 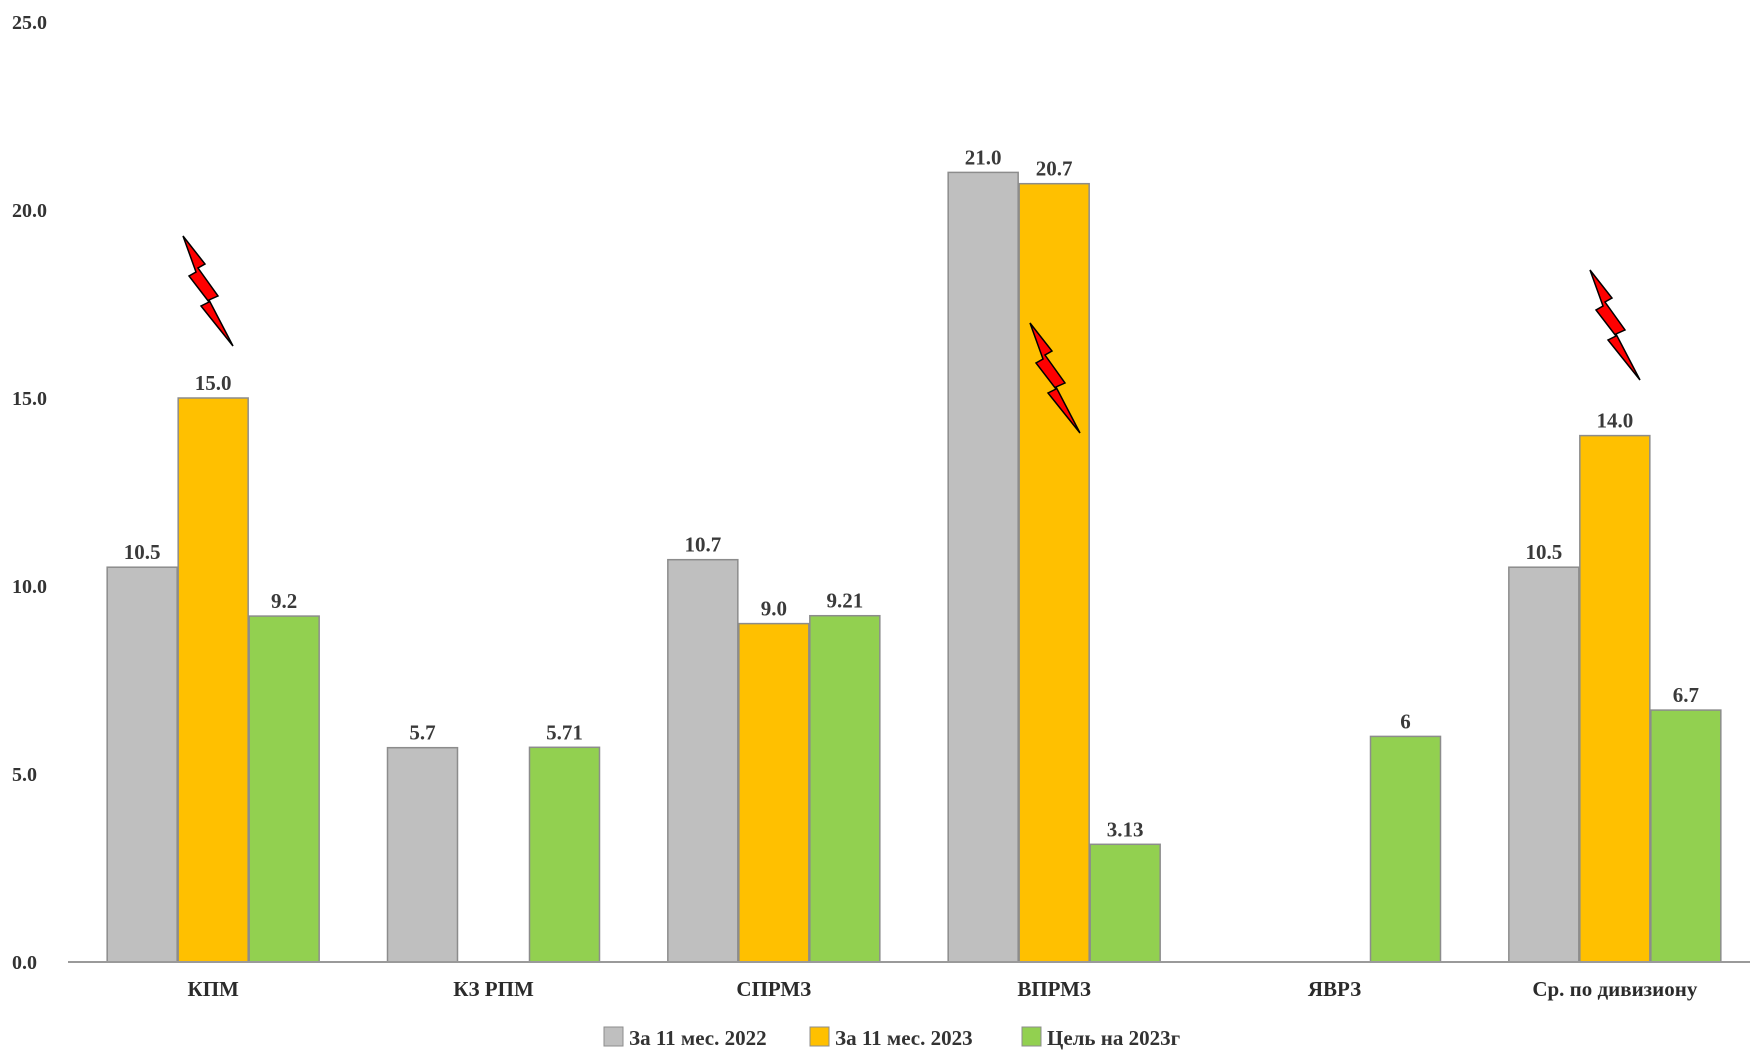 I want to click on legend-label: Цель на 2023г, so click(x=1113, y=1038).